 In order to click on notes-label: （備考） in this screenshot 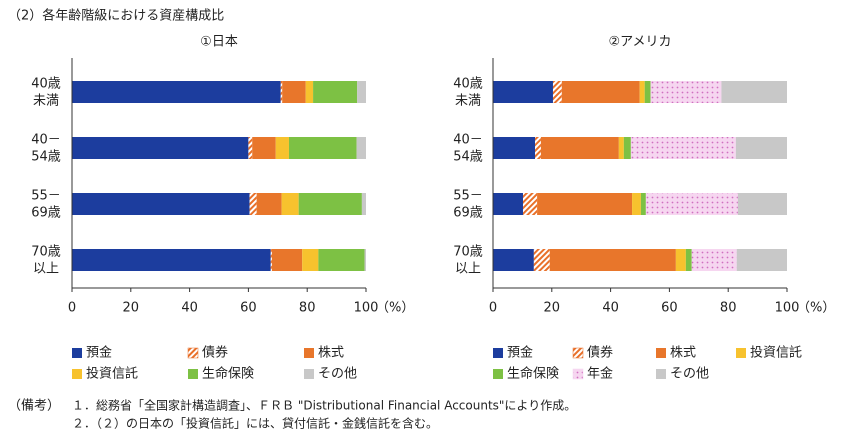, I will do `click(34, 406)`.